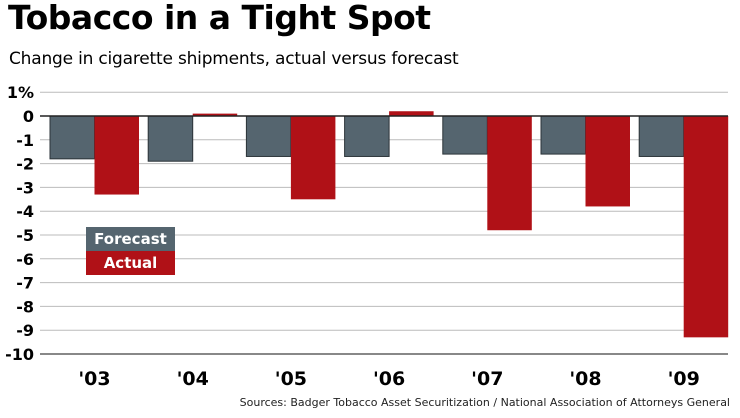 Image resolution: width=740 pixels, height=418 pixels. I want to click on legend: Forecast Actual, so click(130, 251).